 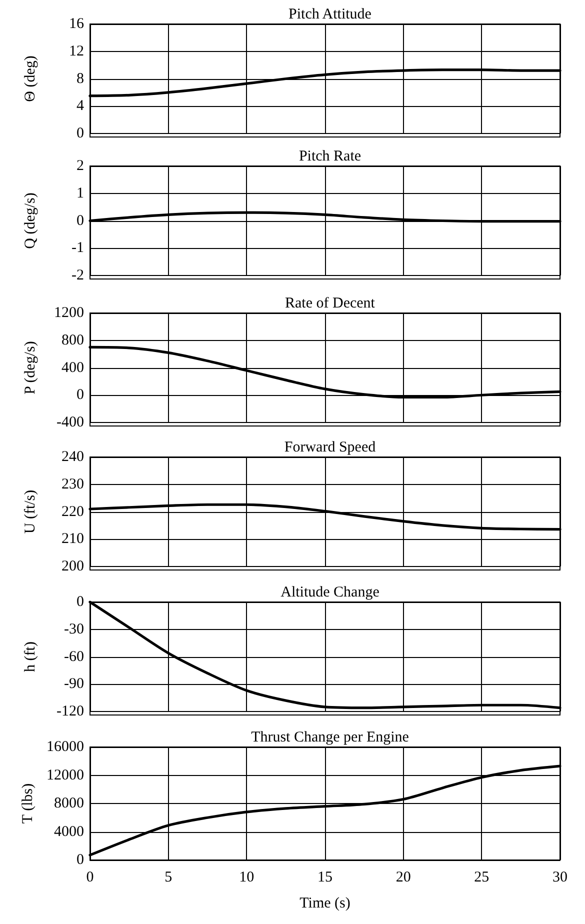 What do you see at coordinates (76, 51) in the screenshot?
I see `y-tick-label: 12` at bounding box center [76, 51].